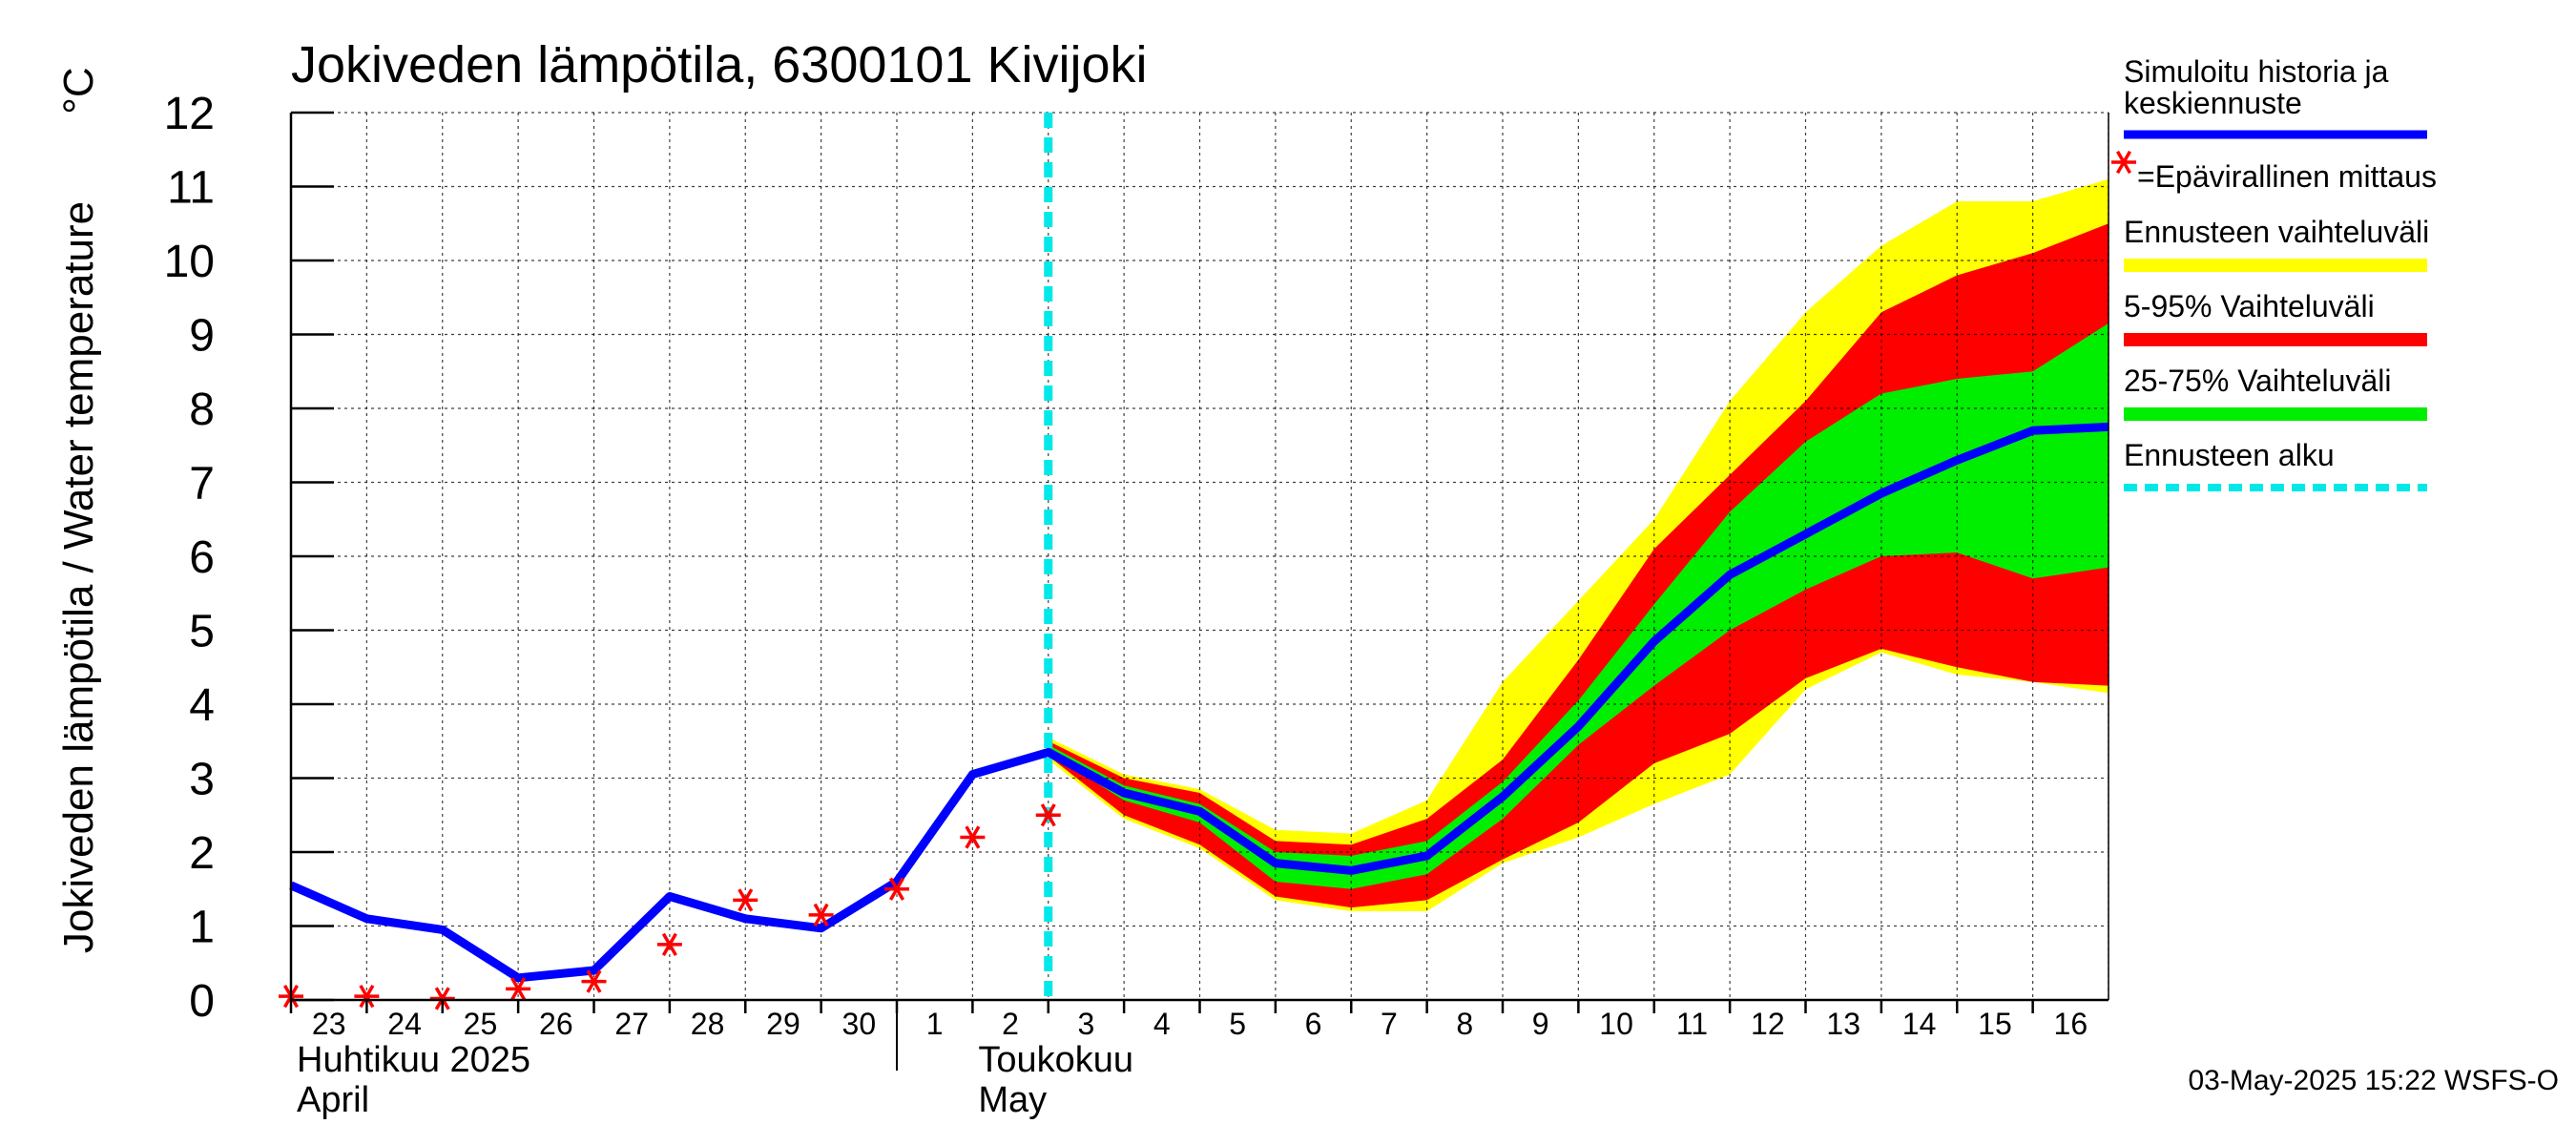 The image size is (2576, 1145). Describe the element at coordinates (1010, 1024) in the screenshot. I see `x-tick-label: 2` at that location.